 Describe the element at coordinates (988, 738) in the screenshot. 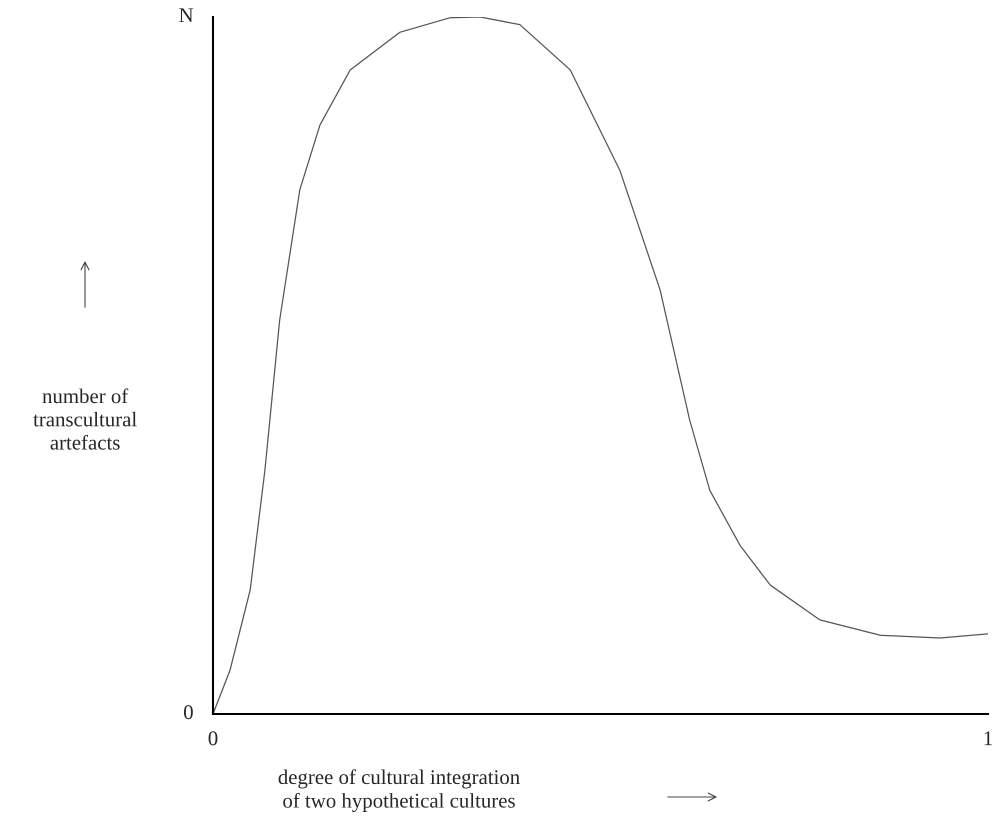

I see `x-tick-label: 1` at that location.